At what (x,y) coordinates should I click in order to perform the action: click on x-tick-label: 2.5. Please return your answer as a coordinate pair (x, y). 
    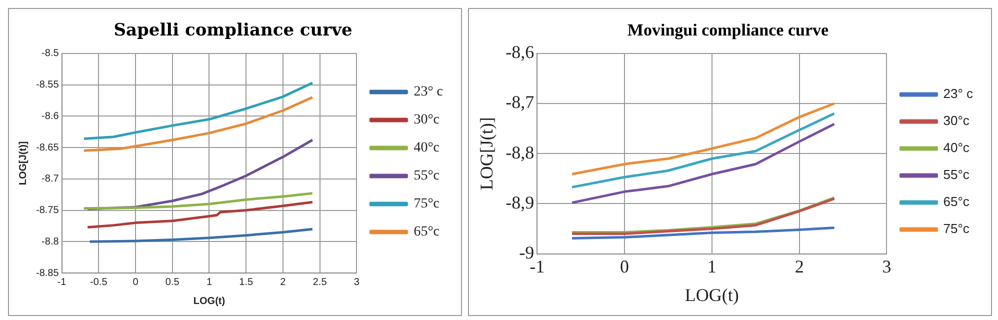
    Looking at the image, I should click on (320, 282).